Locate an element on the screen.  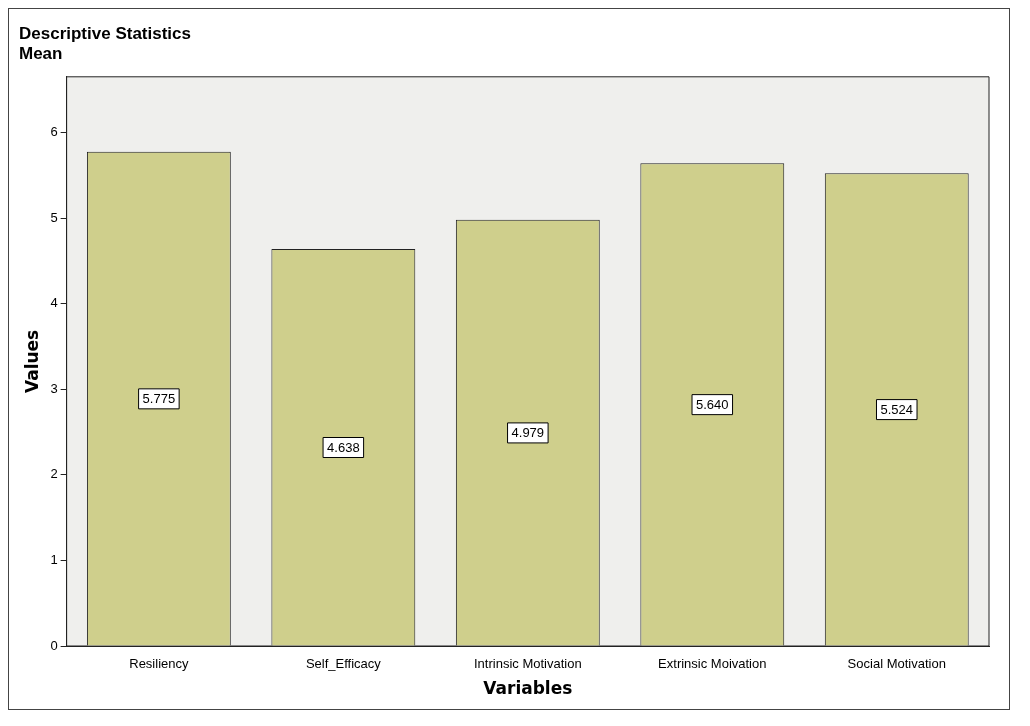
x-tick-label: Social Motivation is located at coordinates (896, 664).